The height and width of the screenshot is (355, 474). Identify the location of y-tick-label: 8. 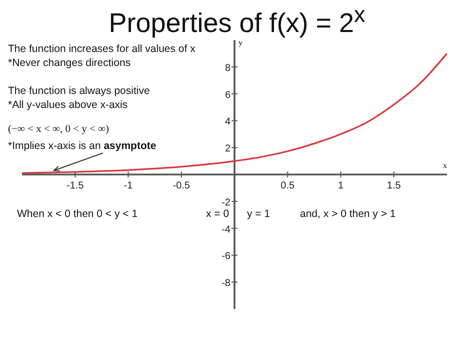
(227, 68).